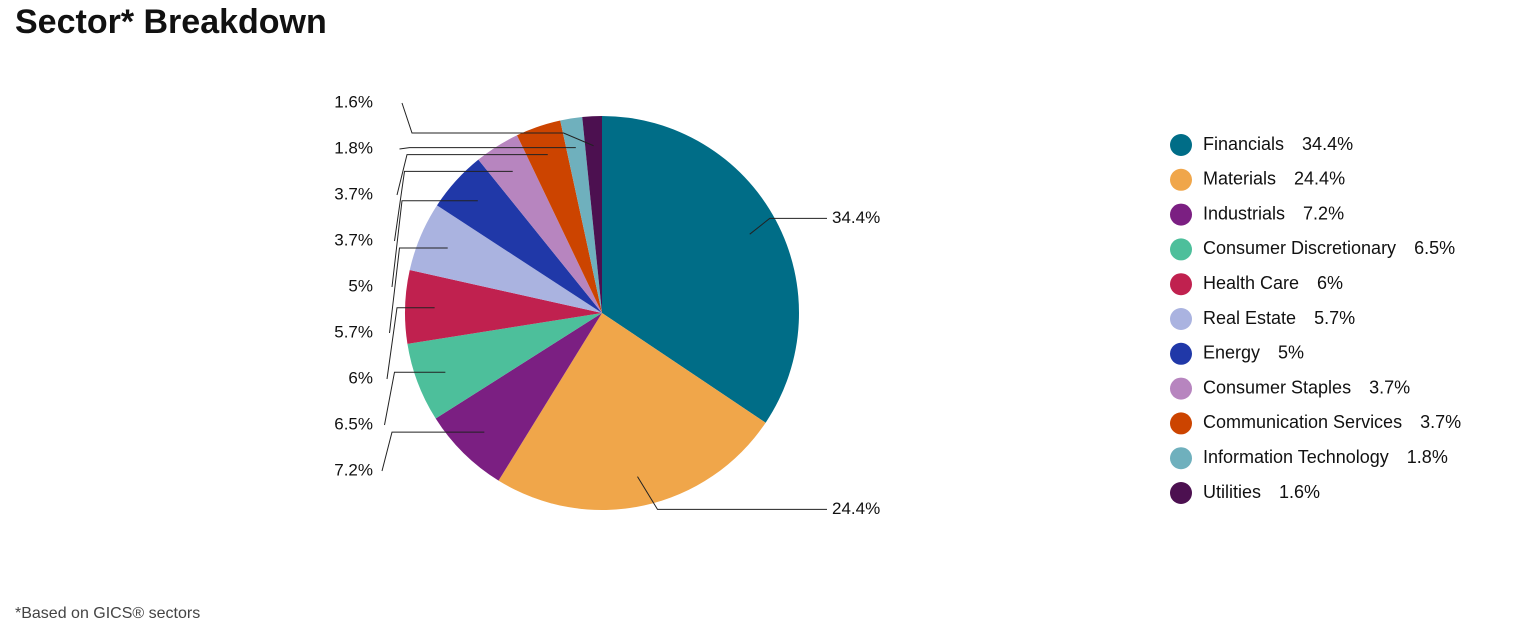 This screenshot has width=1519, height=631. Describe the element at coordinates (1434, 248) in the screenshot. I see `legend-value: 6.5%` at that location.